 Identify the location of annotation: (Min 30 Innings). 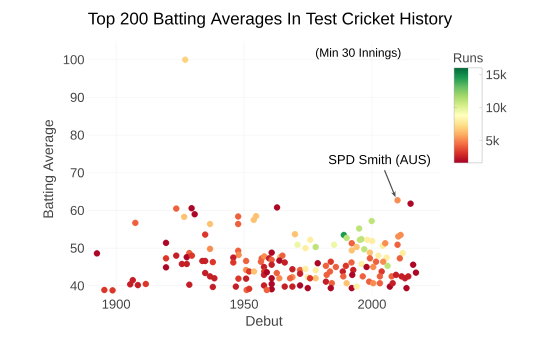
(358, 54).